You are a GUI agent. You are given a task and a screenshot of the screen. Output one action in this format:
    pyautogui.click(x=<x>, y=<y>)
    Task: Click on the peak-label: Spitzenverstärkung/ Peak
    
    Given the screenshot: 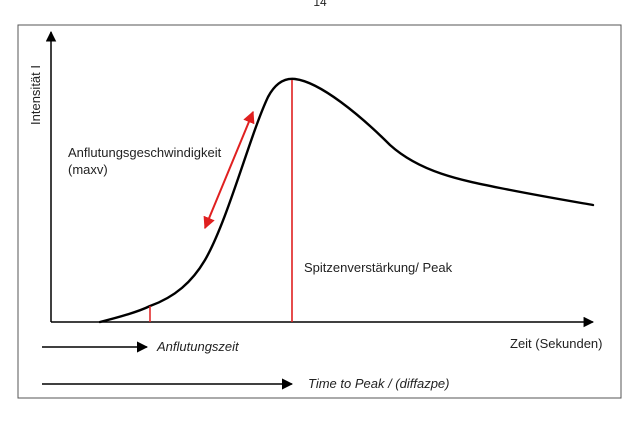 What is the action you would take?
    pyautogui.click(x=378, y=267)
    